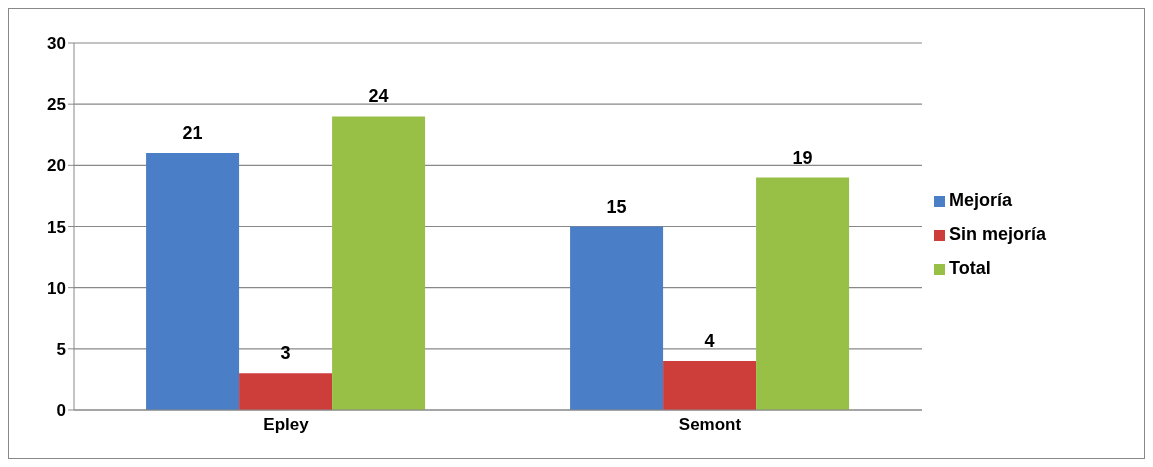 This screenshot has width=1153, height=467. I want to click on data-label: 24, so click(378, 96).